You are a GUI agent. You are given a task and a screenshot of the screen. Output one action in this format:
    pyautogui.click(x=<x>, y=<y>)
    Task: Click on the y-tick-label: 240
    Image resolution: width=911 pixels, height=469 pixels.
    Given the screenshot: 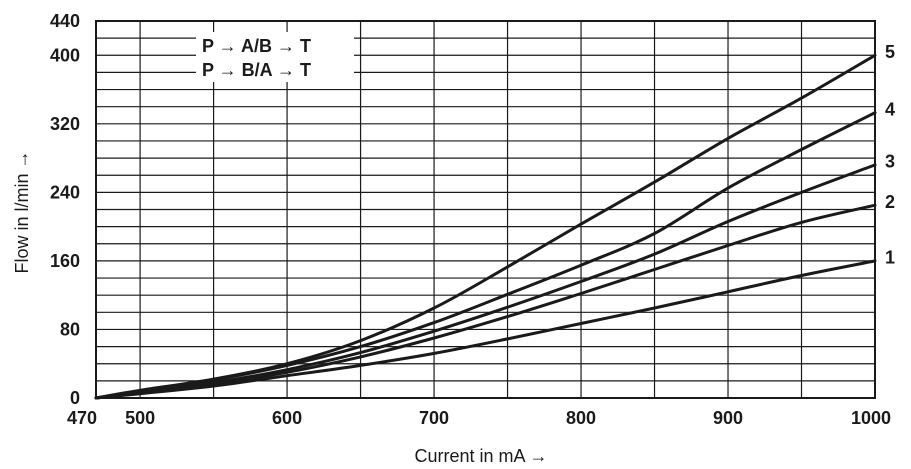 What is the action you would take?
    pyautogui.click(x=65, y=192)
    